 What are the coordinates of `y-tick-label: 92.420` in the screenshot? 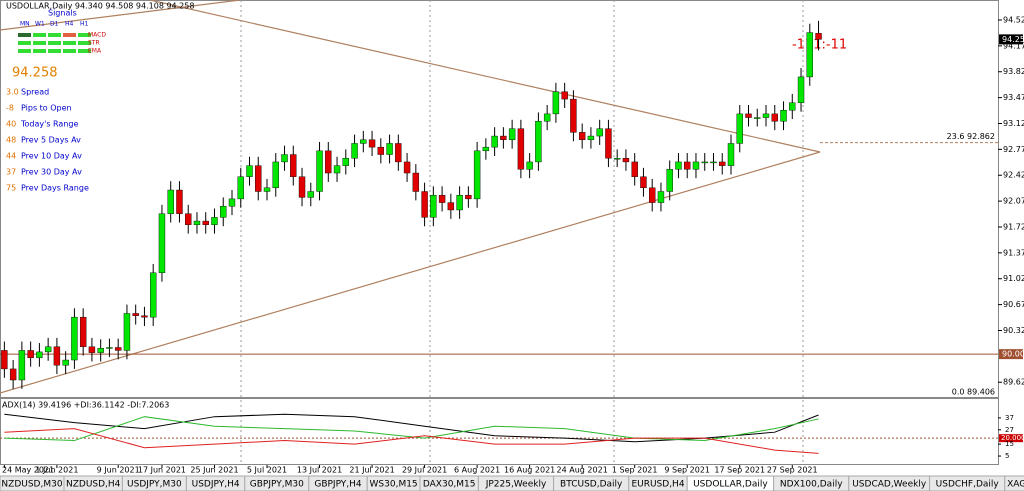 It's located at (1013, 175).